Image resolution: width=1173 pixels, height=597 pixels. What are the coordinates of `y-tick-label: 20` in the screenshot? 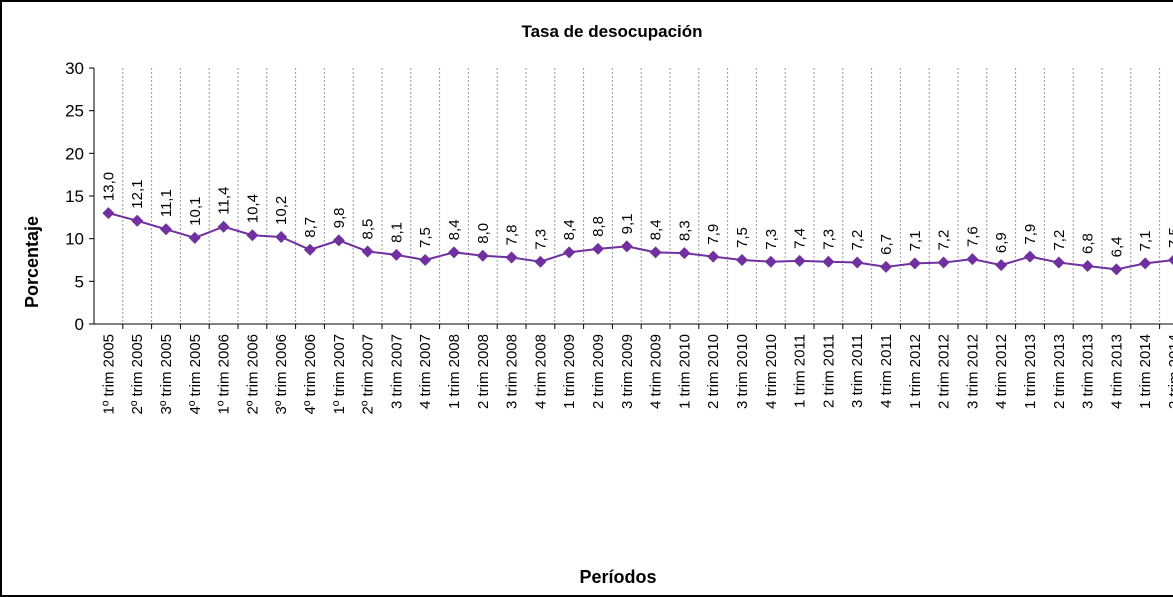 It's located at (74, 153).